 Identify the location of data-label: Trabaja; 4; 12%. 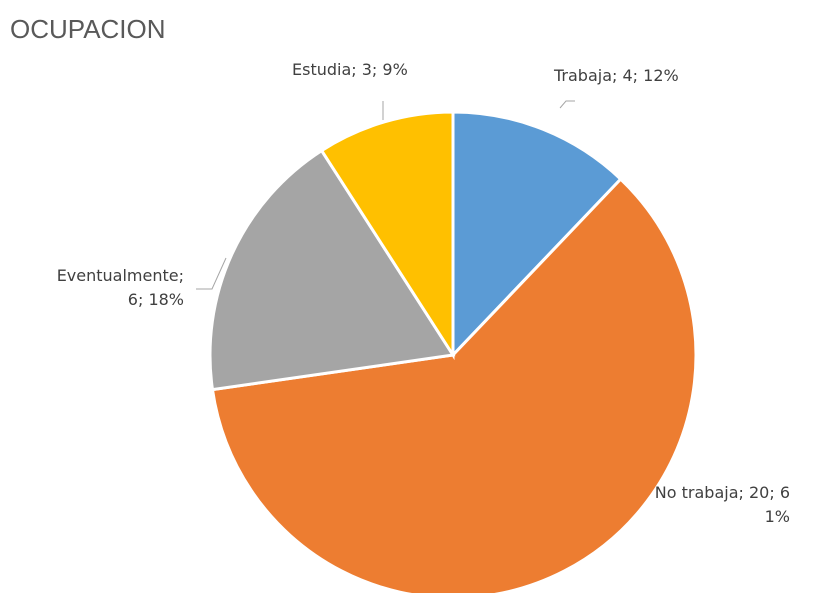
(616, 75).